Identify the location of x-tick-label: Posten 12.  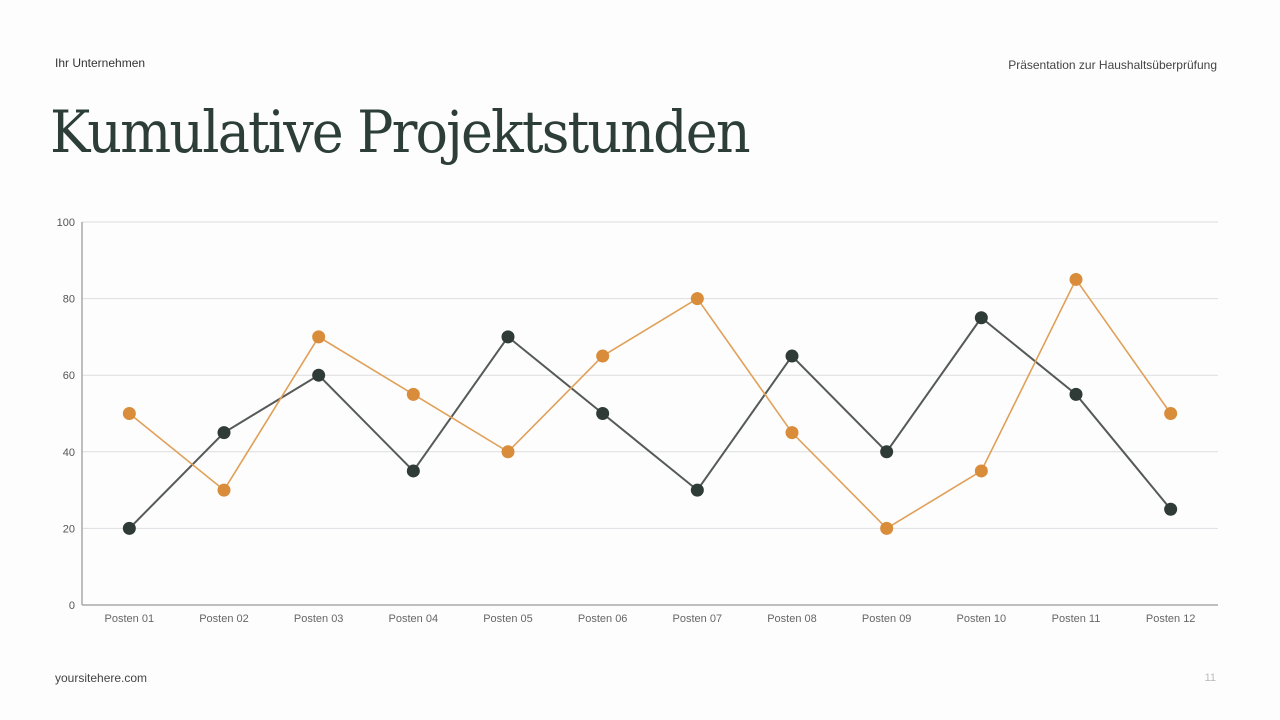
(1171, 619).